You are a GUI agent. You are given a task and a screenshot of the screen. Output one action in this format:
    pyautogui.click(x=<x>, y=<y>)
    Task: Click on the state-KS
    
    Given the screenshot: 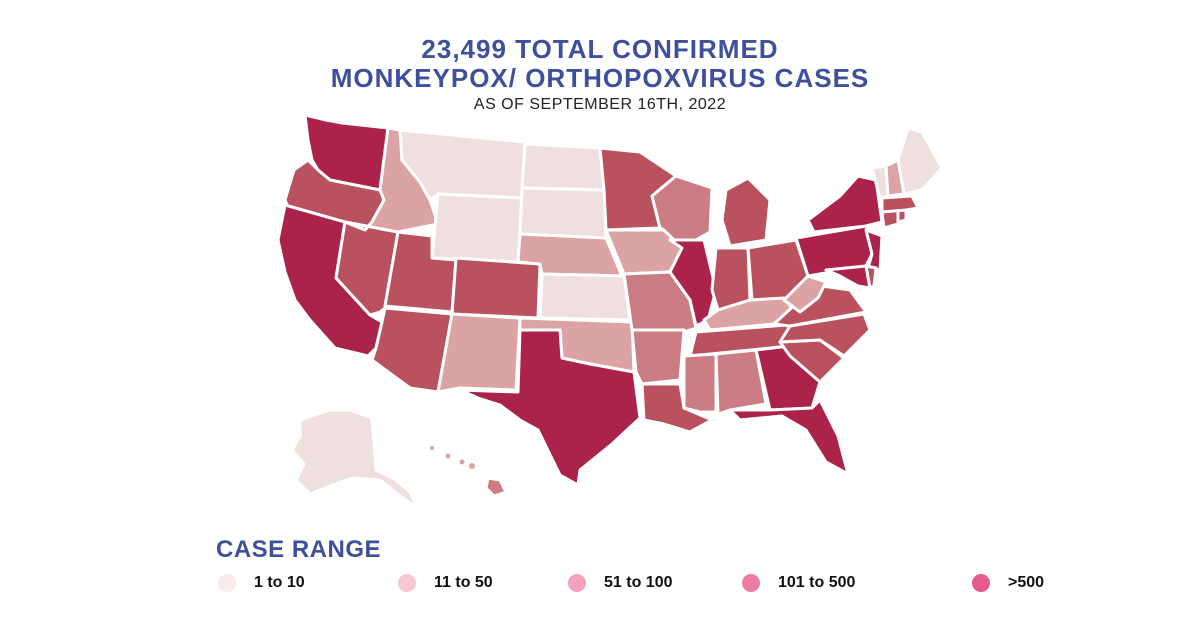 What is the action you would take?
    pyautogui.click(x=585, y=297)
    